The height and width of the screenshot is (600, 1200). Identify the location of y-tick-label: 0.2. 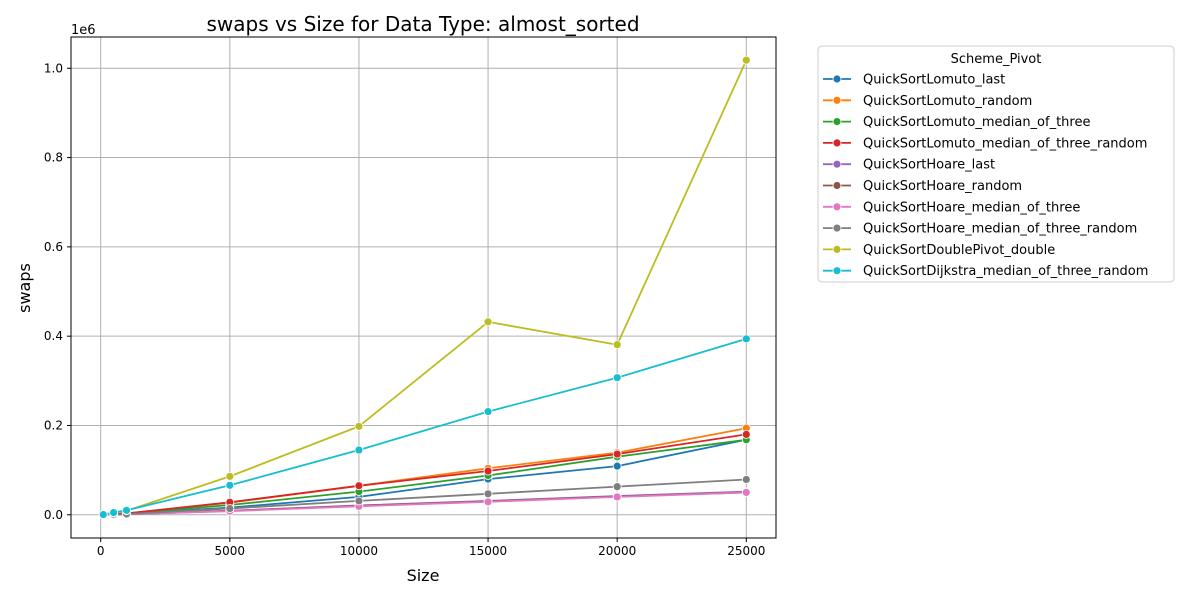
(53, 425).